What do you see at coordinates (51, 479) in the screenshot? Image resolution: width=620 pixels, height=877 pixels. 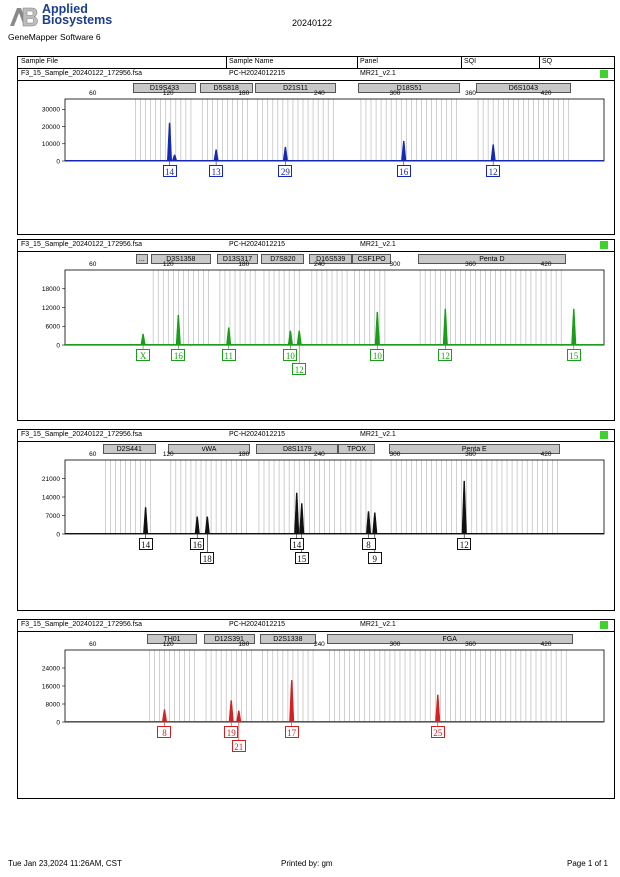 I see `y-tick-label: 21000` at bounding box center [51, 479].